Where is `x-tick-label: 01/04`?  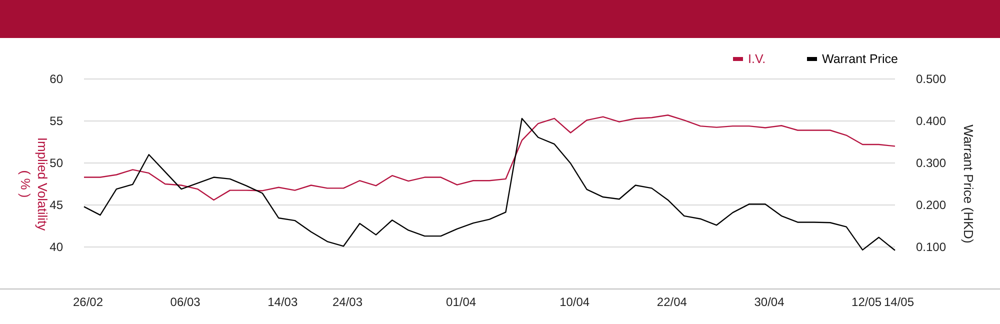 x-tick-label: 01/04 is located at coordinates (461, 302).